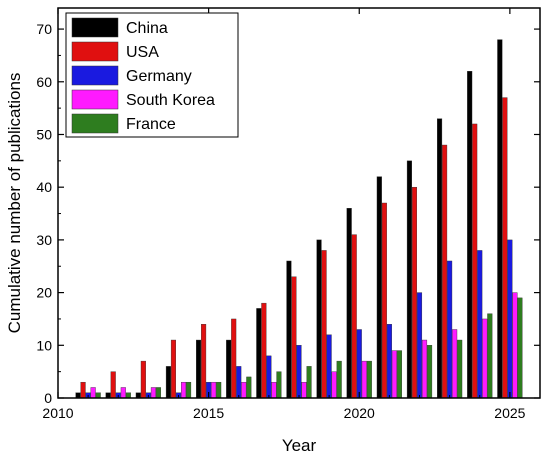 The height and width of the screenshot is (466, 550). Describe the element at coordinates (44, 29) in the screenshot. I see `y-tick-label: 70` at that location.